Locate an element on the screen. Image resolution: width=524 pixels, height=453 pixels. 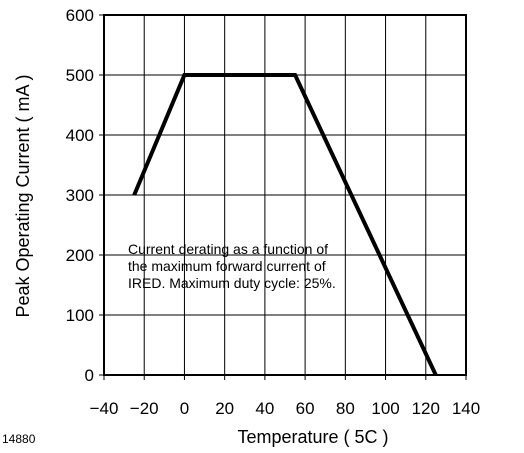
x-tick-label: 80 is located at coordinates (345, 408).